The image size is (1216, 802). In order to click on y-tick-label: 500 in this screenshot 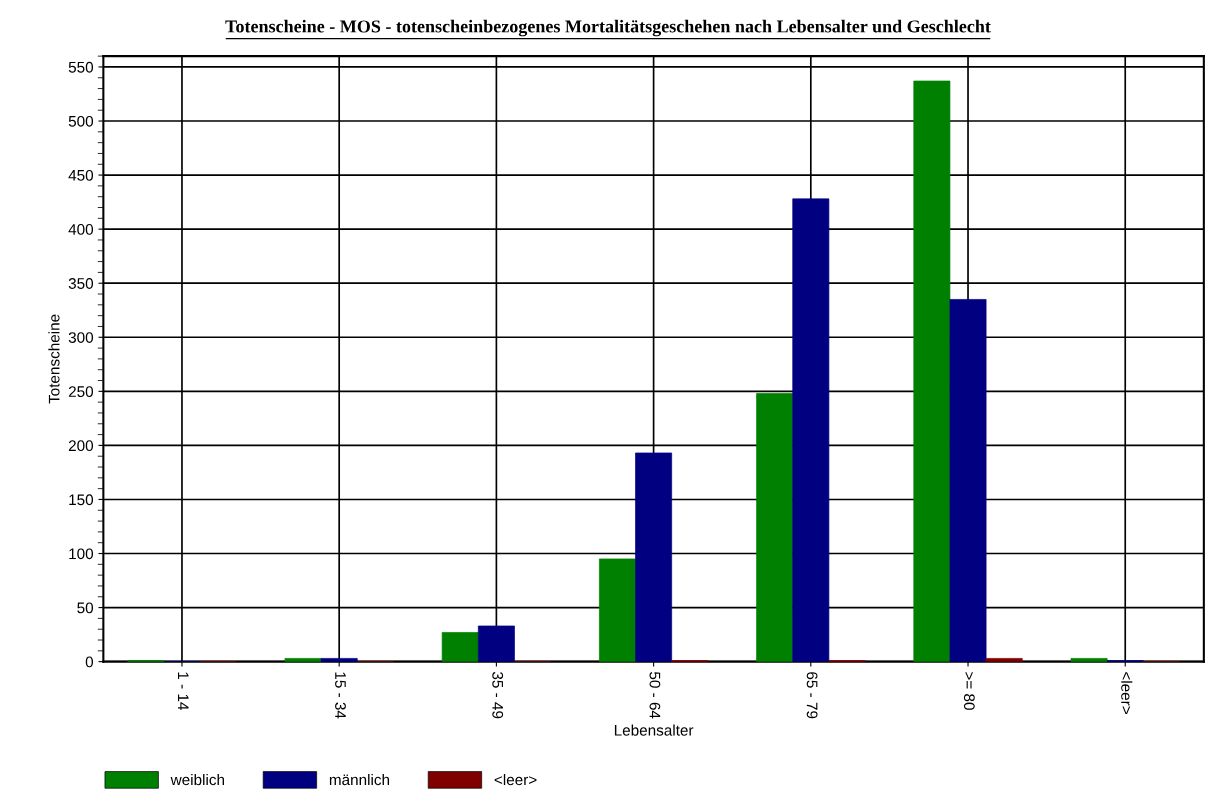, I will do `click(81, 121)`.